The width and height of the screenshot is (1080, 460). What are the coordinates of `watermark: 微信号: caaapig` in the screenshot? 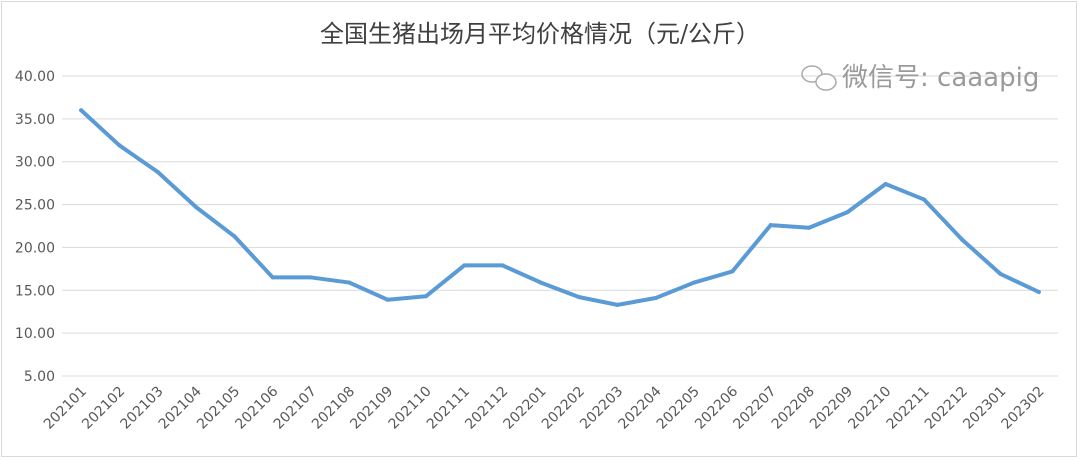 It's located at (920, 78).